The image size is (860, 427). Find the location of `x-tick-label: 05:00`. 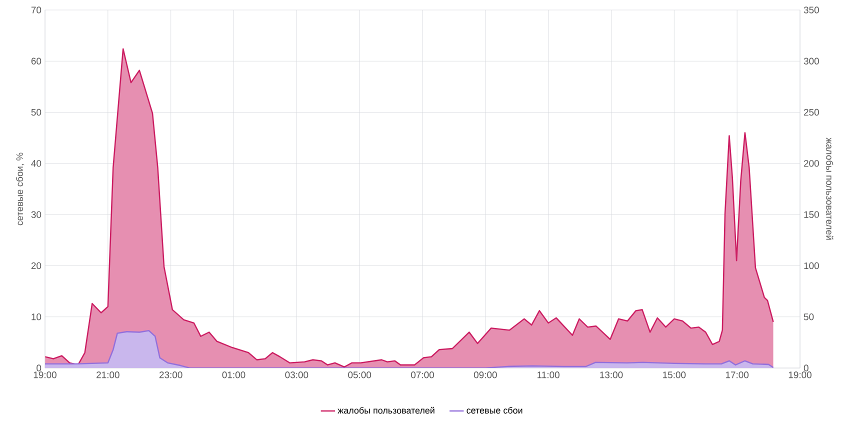

x-tick-label: 05:00 is located at coordinates (360, 375).